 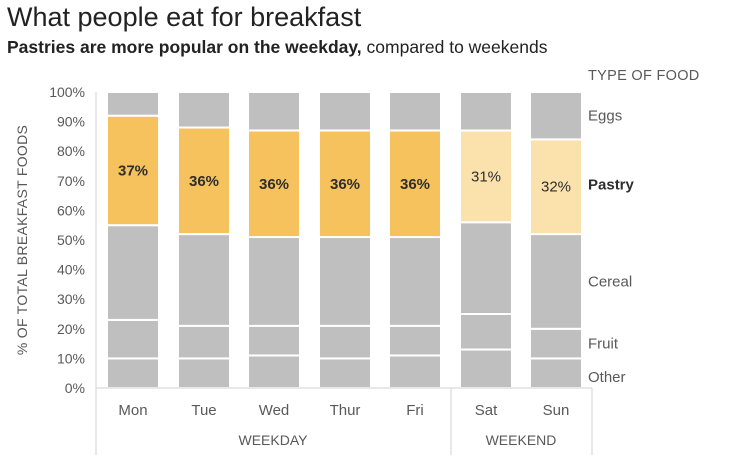 I want to click on x-tick-label: Fri, so click(x=415, y=410).